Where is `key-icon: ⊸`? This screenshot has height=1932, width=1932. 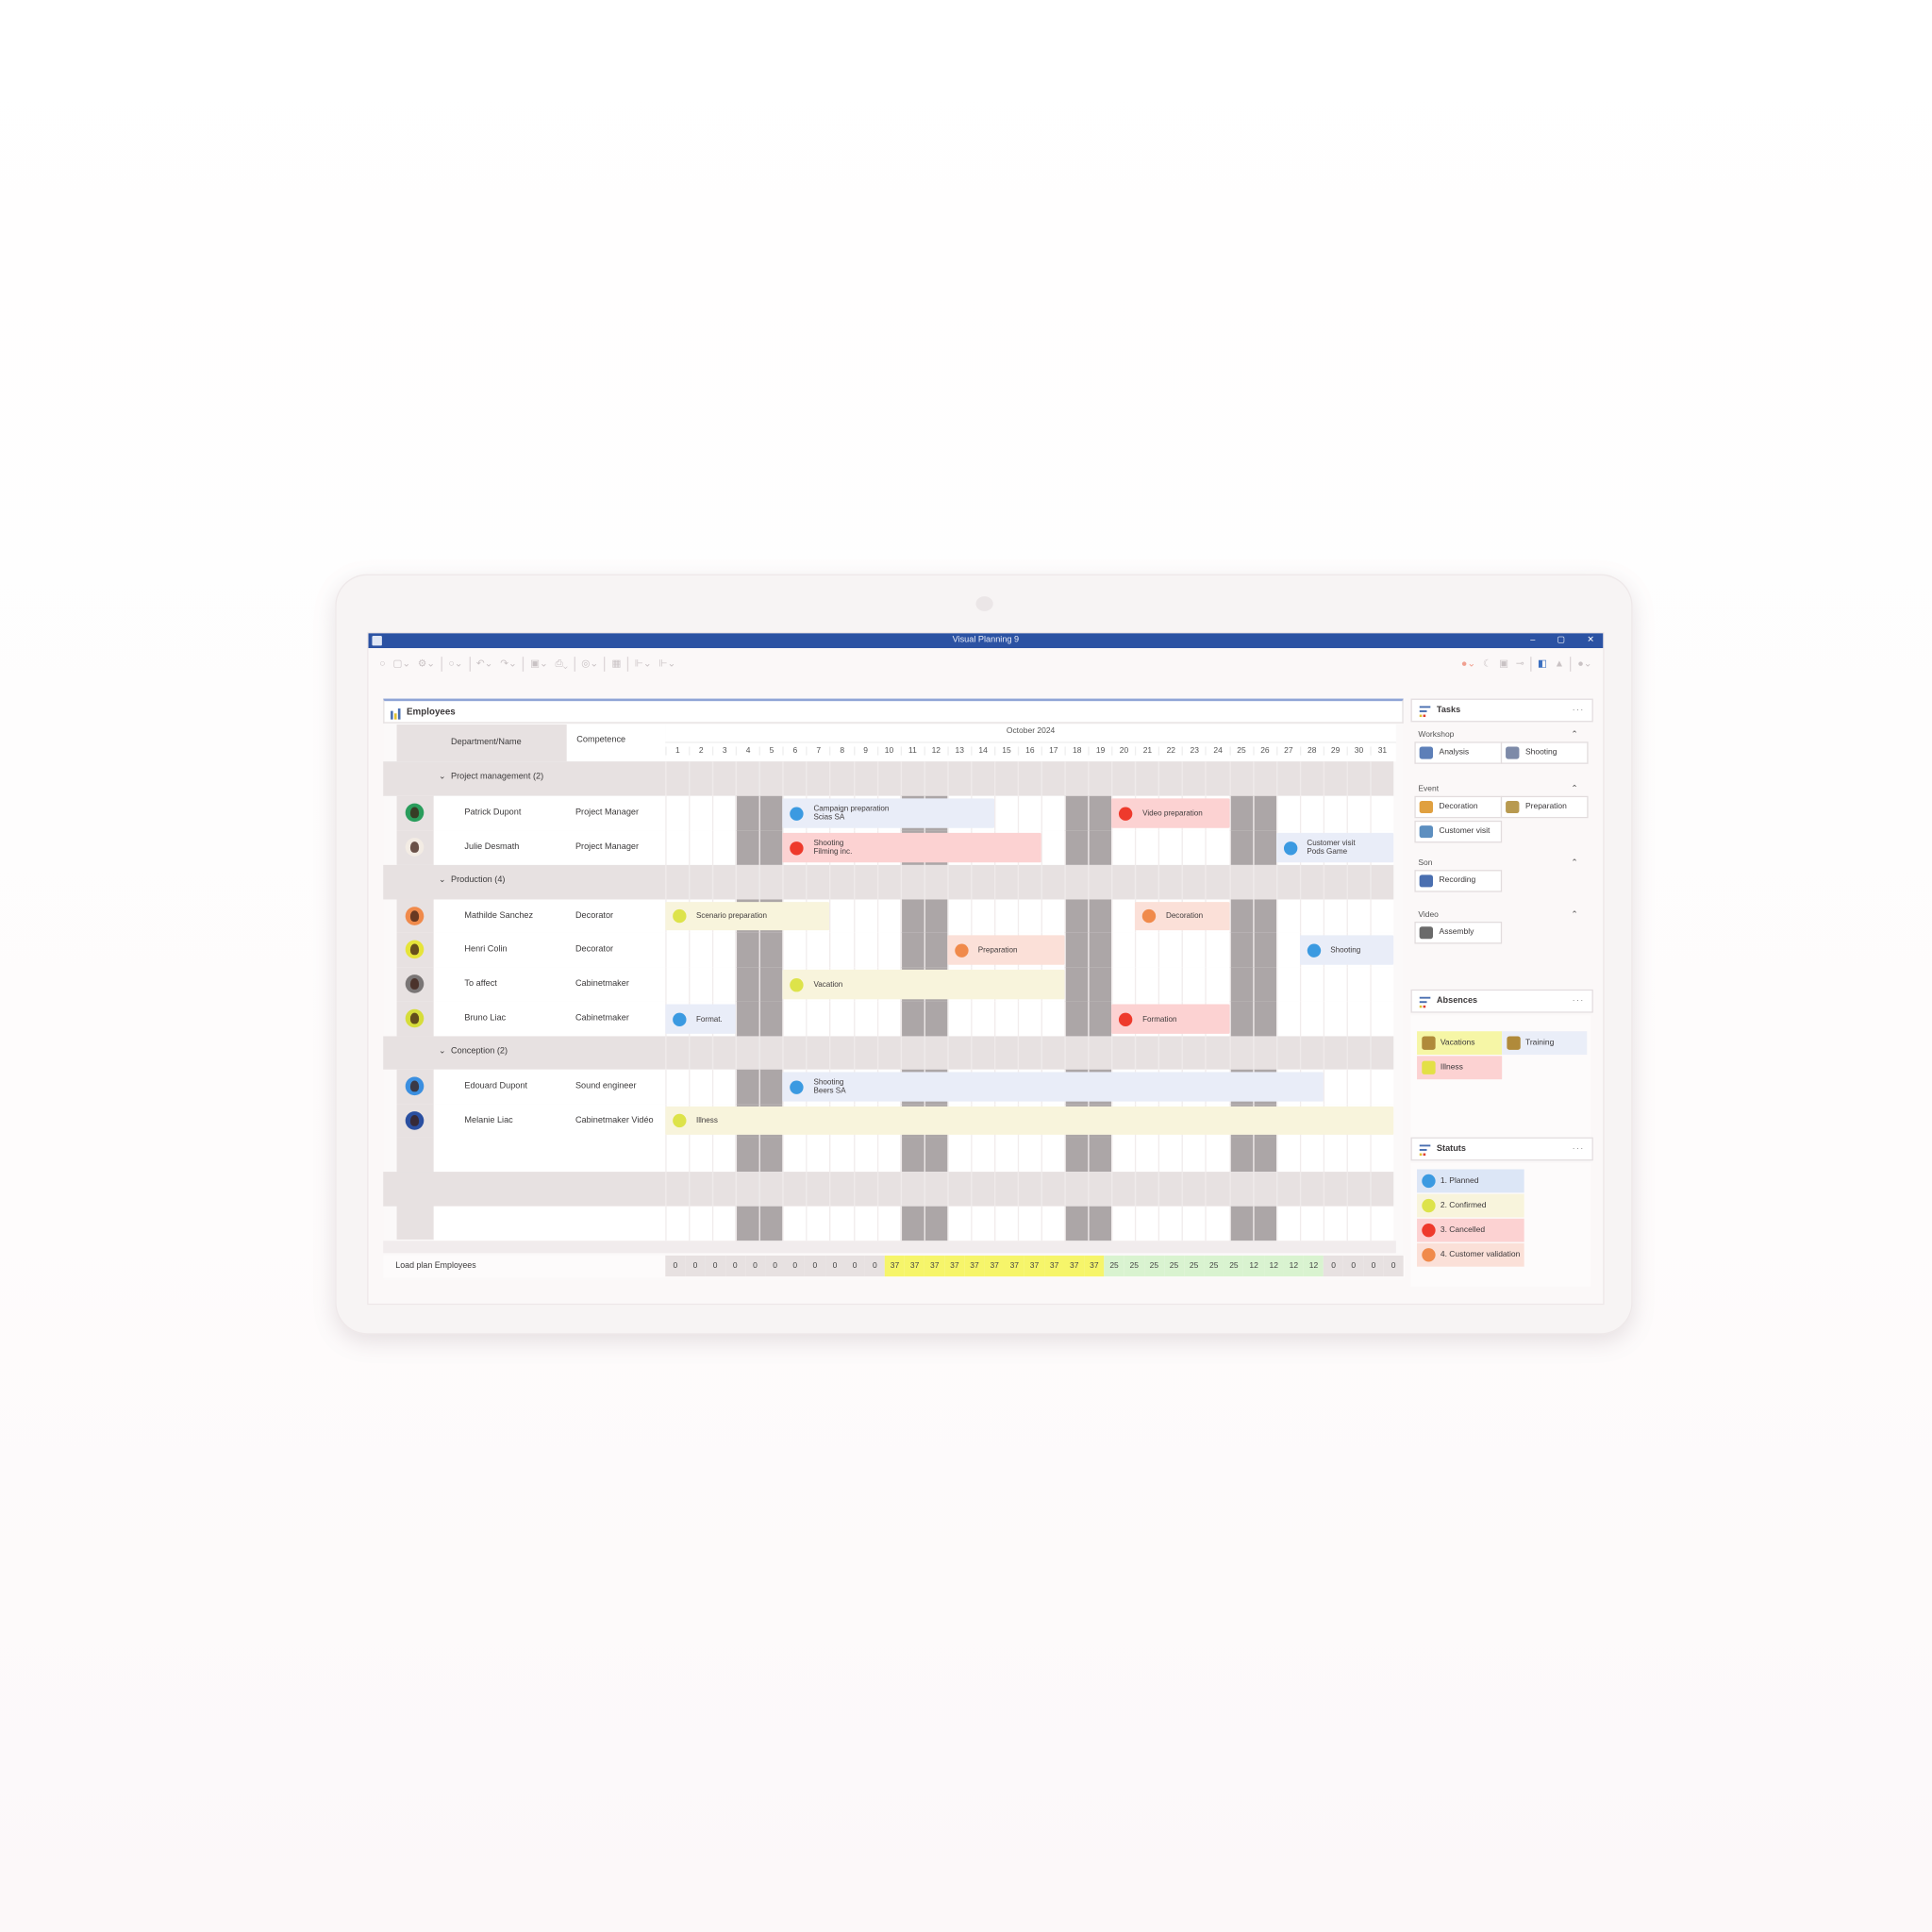 key-icon: ⊸ is located at coordinates (1520, 664).